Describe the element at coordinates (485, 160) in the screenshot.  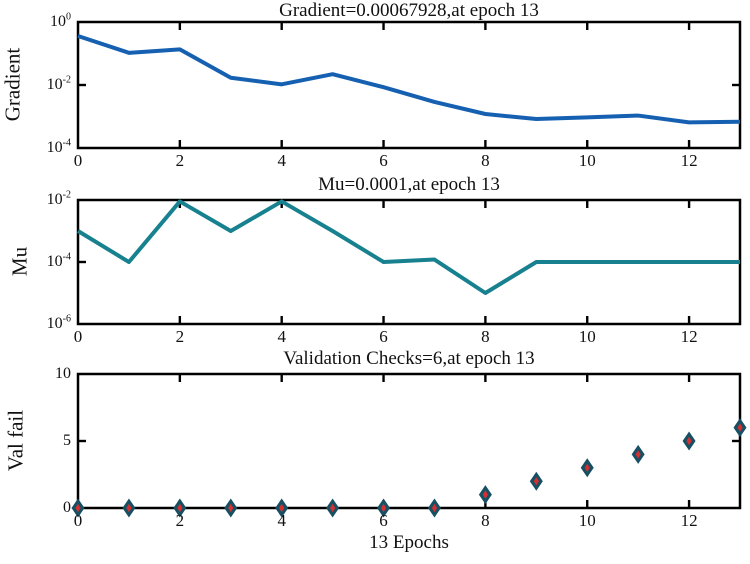
I see `gradient-xtick-label: 8` at that location.